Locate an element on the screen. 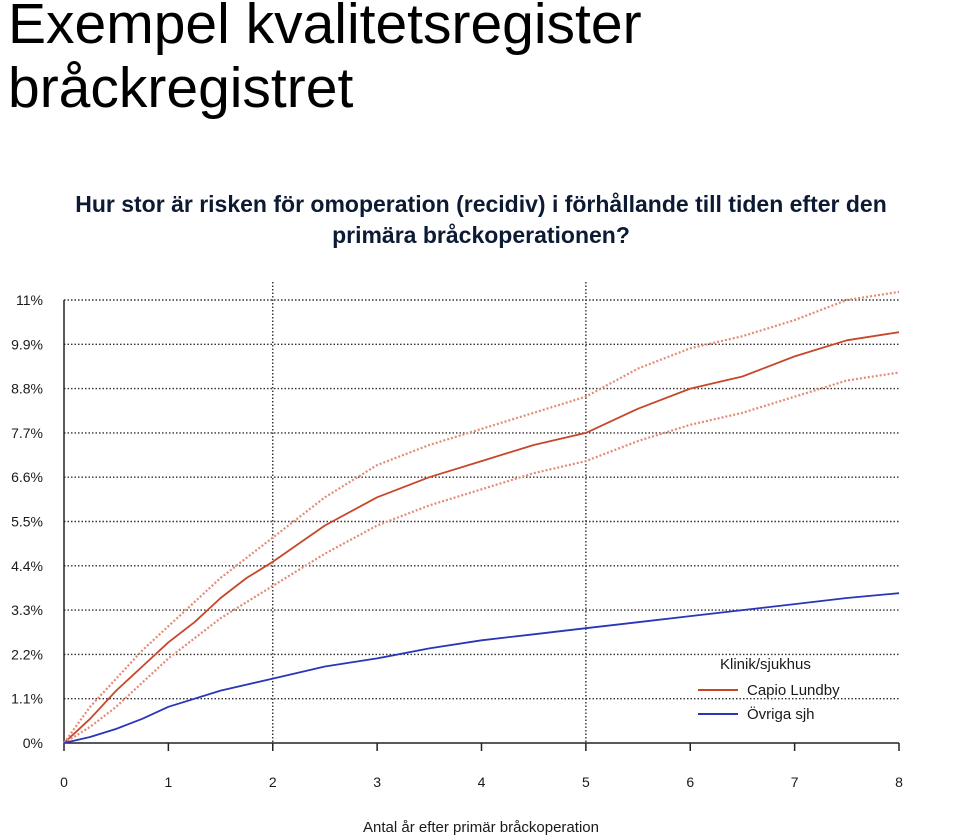 Image resolution: width=960 pixels, height=839 pixels. slide-title-line2: bråckregistret is located at coordinates (181, 88).